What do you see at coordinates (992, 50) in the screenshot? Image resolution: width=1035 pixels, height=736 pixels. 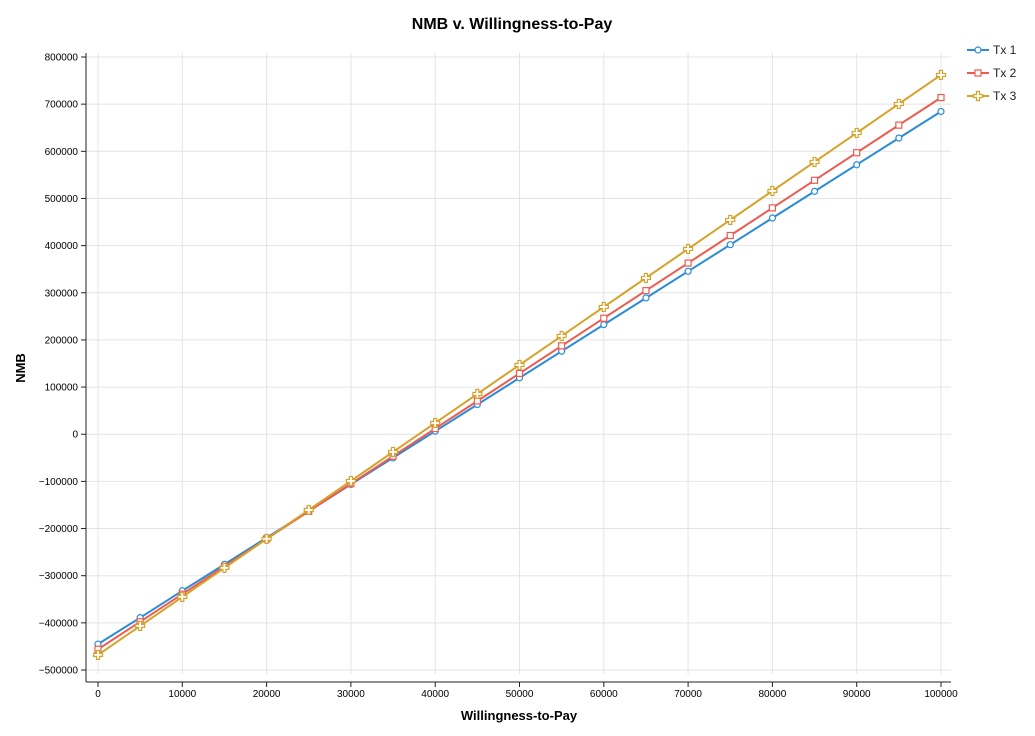 I see `legend-item: Tx 1` at bounding box center [992, 50].